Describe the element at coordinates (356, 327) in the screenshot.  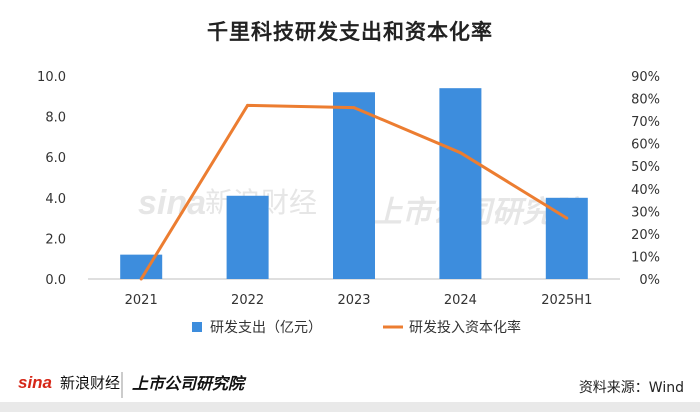
I see `legend: 研发支出（亿元） 研发投入资本化率` at that location.